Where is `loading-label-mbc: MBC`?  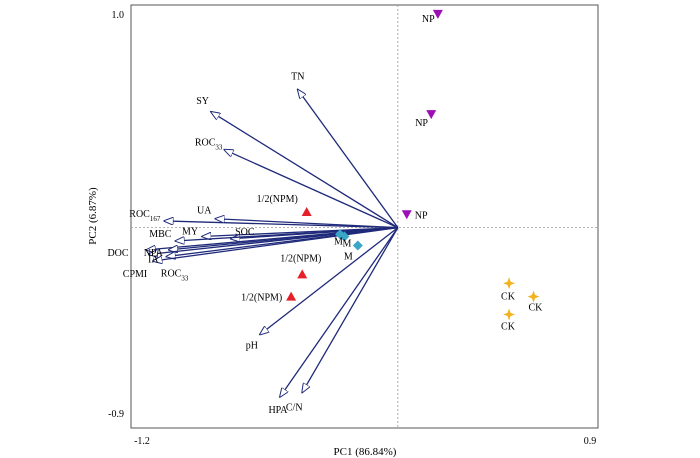
loading-label-mbc: MBC is located at coordinates (160, 234).